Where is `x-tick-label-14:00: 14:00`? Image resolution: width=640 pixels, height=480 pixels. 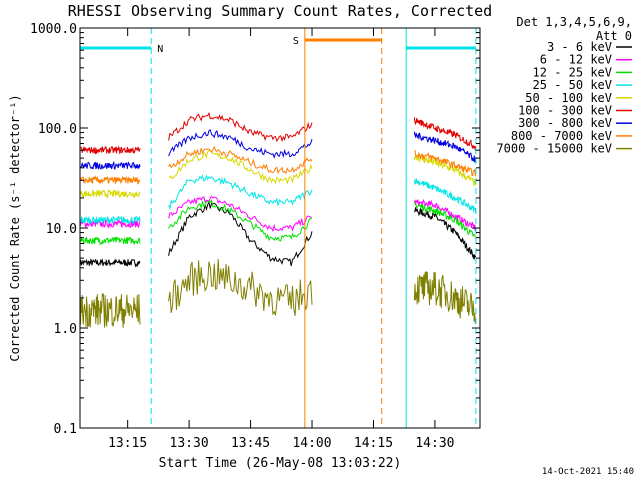
x-tick-label-14:00: 14:00 is located at coordinates (311, 443).